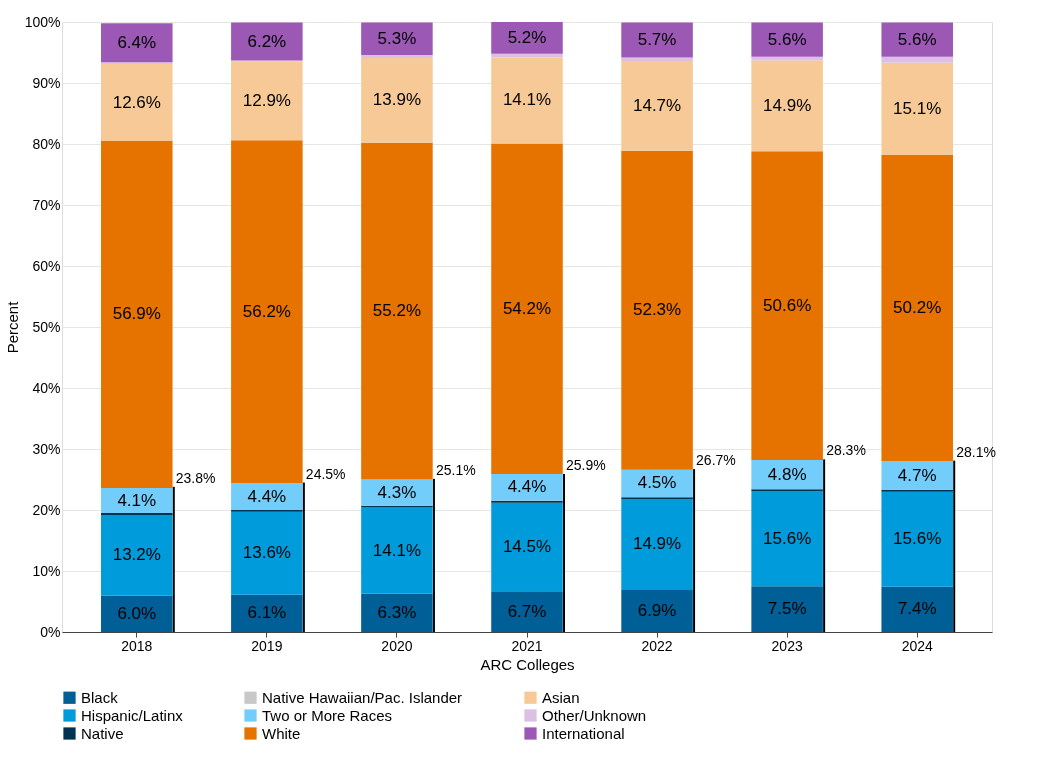  I want to click on data-label: 7.5%, so click(787, 609).